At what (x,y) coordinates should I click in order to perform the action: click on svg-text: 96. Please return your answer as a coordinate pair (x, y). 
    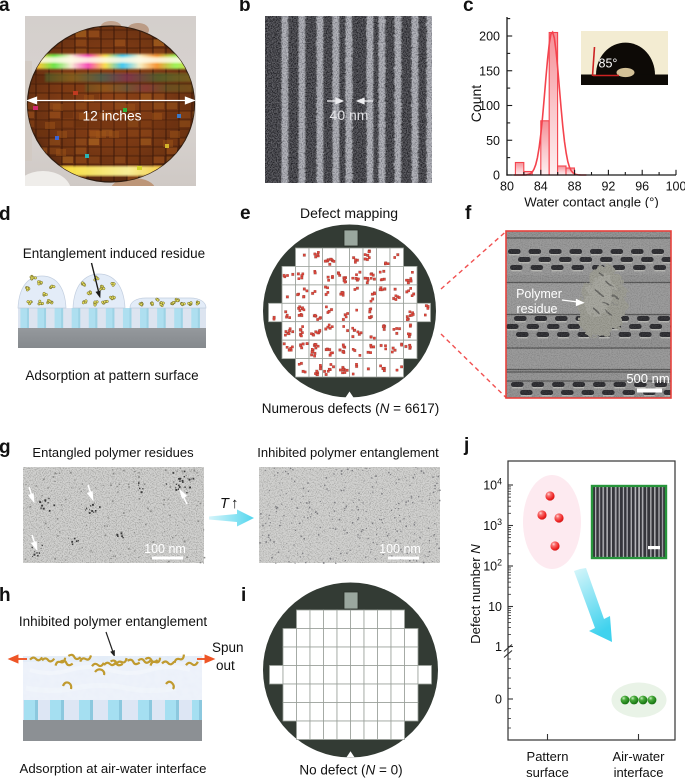
    Looking at the image, I should click on (642, 187).